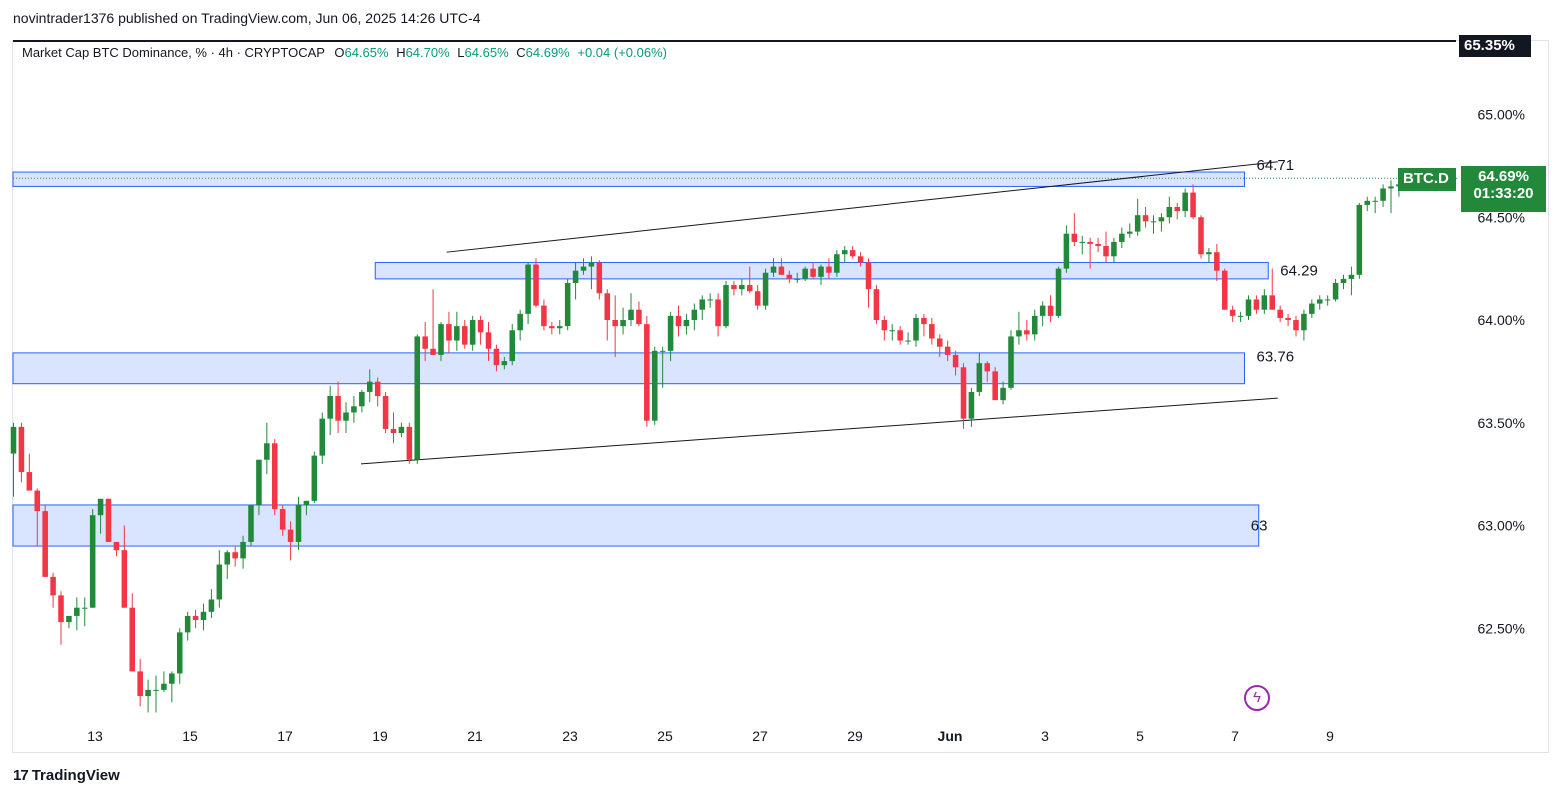 Image resolution: width=1563 pixels, height=799 pixels. What do you see at coordinates (1501, 372) in the screenshot?
I see `price-axis: 65.00% 64.50% 64.00% 63.50% 63.00% 62.50%` at bounding box center [1501, 372].